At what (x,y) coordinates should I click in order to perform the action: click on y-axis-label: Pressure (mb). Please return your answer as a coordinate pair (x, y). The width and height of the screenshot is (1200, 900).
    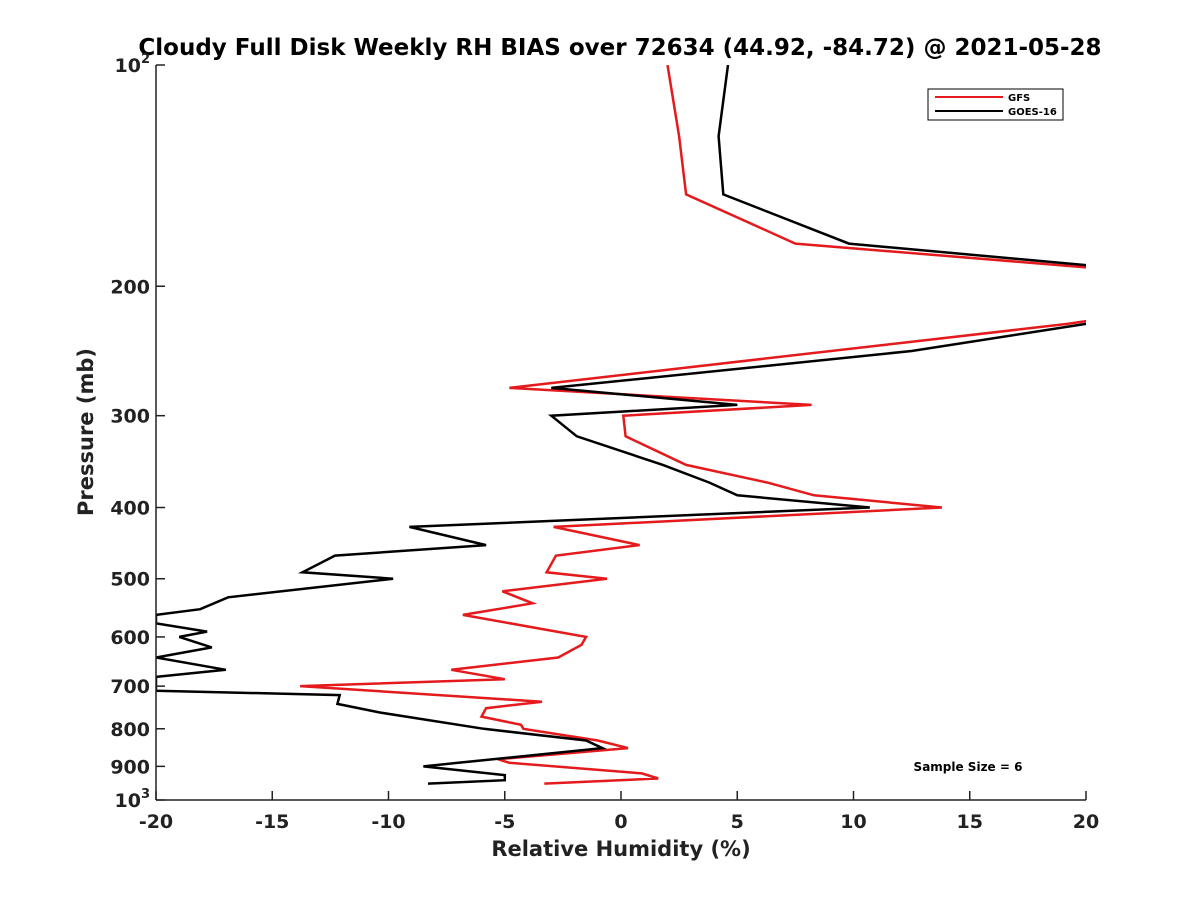
    Looking at the image, I should click on (86, 432).